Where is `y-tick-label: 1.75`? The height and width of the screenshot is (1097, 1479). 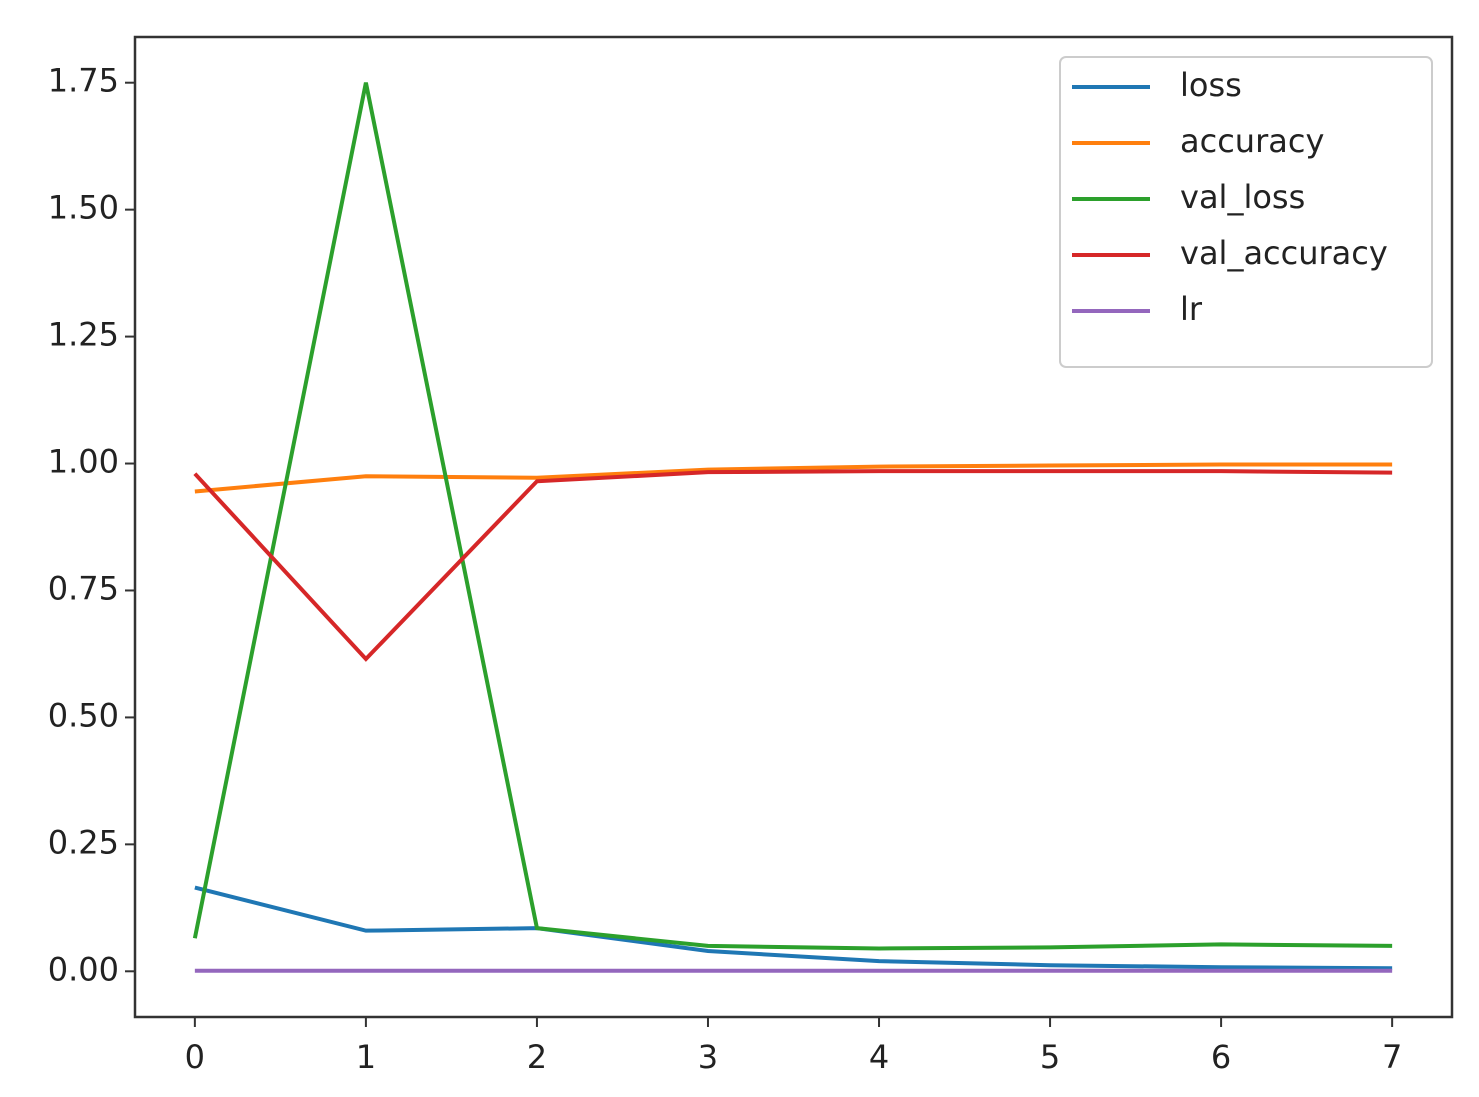 y-tick-label: 1.75 is located at coordinates (83, 81).